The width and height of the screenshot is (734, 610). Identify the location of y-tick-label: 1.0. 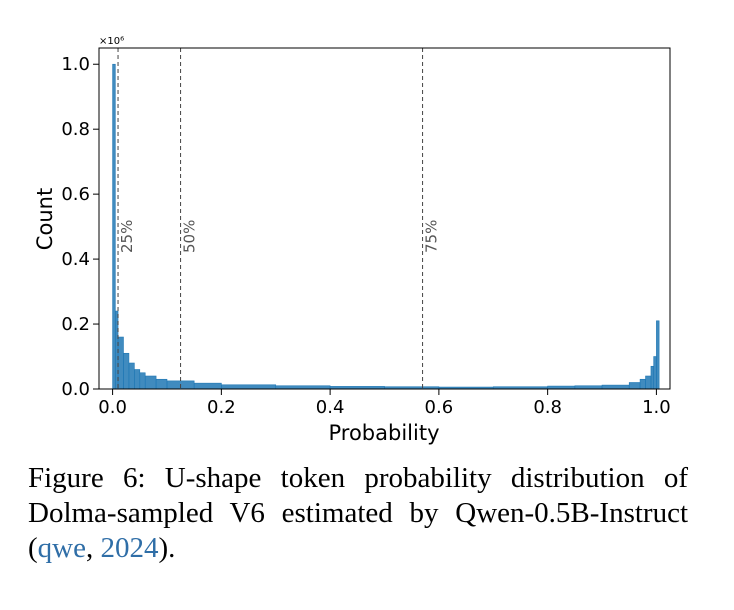
(75, 64).